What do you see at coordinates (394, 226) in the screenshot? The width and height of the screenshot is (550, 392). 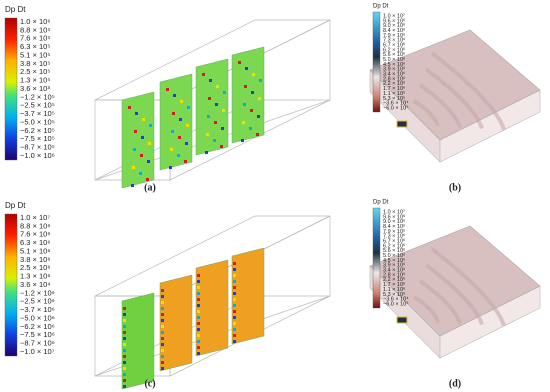 I see `colorbar-tick-label: 8.4 × 10⁶` at bounding box center [394, 226].